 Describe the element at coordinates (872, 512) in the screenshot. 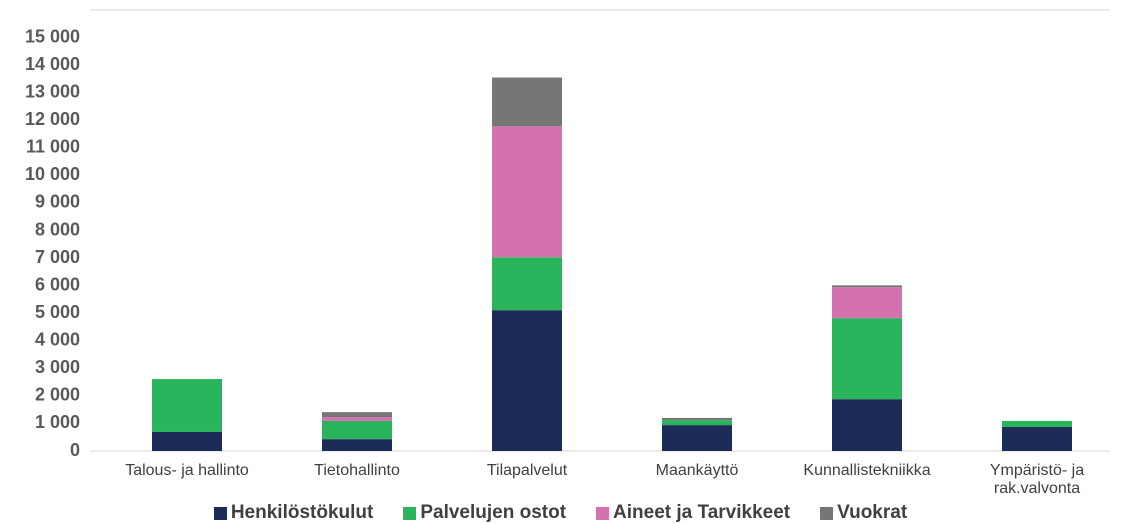

I see `legend-label: Vuokrat` at that location.